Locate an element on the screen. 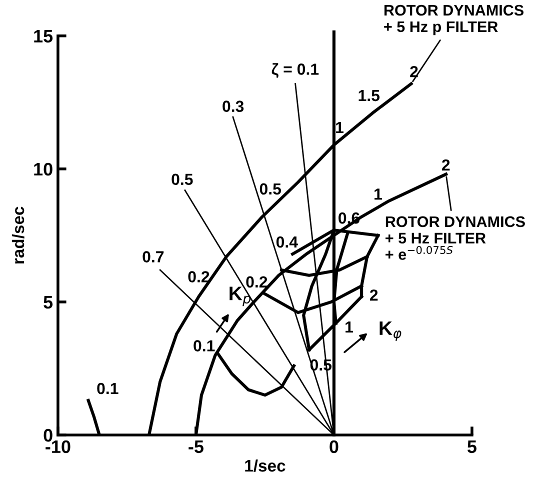 The width and height of the screenshot is (552, 478). y-tick-label: 5 is located at coordinates (48, 302).